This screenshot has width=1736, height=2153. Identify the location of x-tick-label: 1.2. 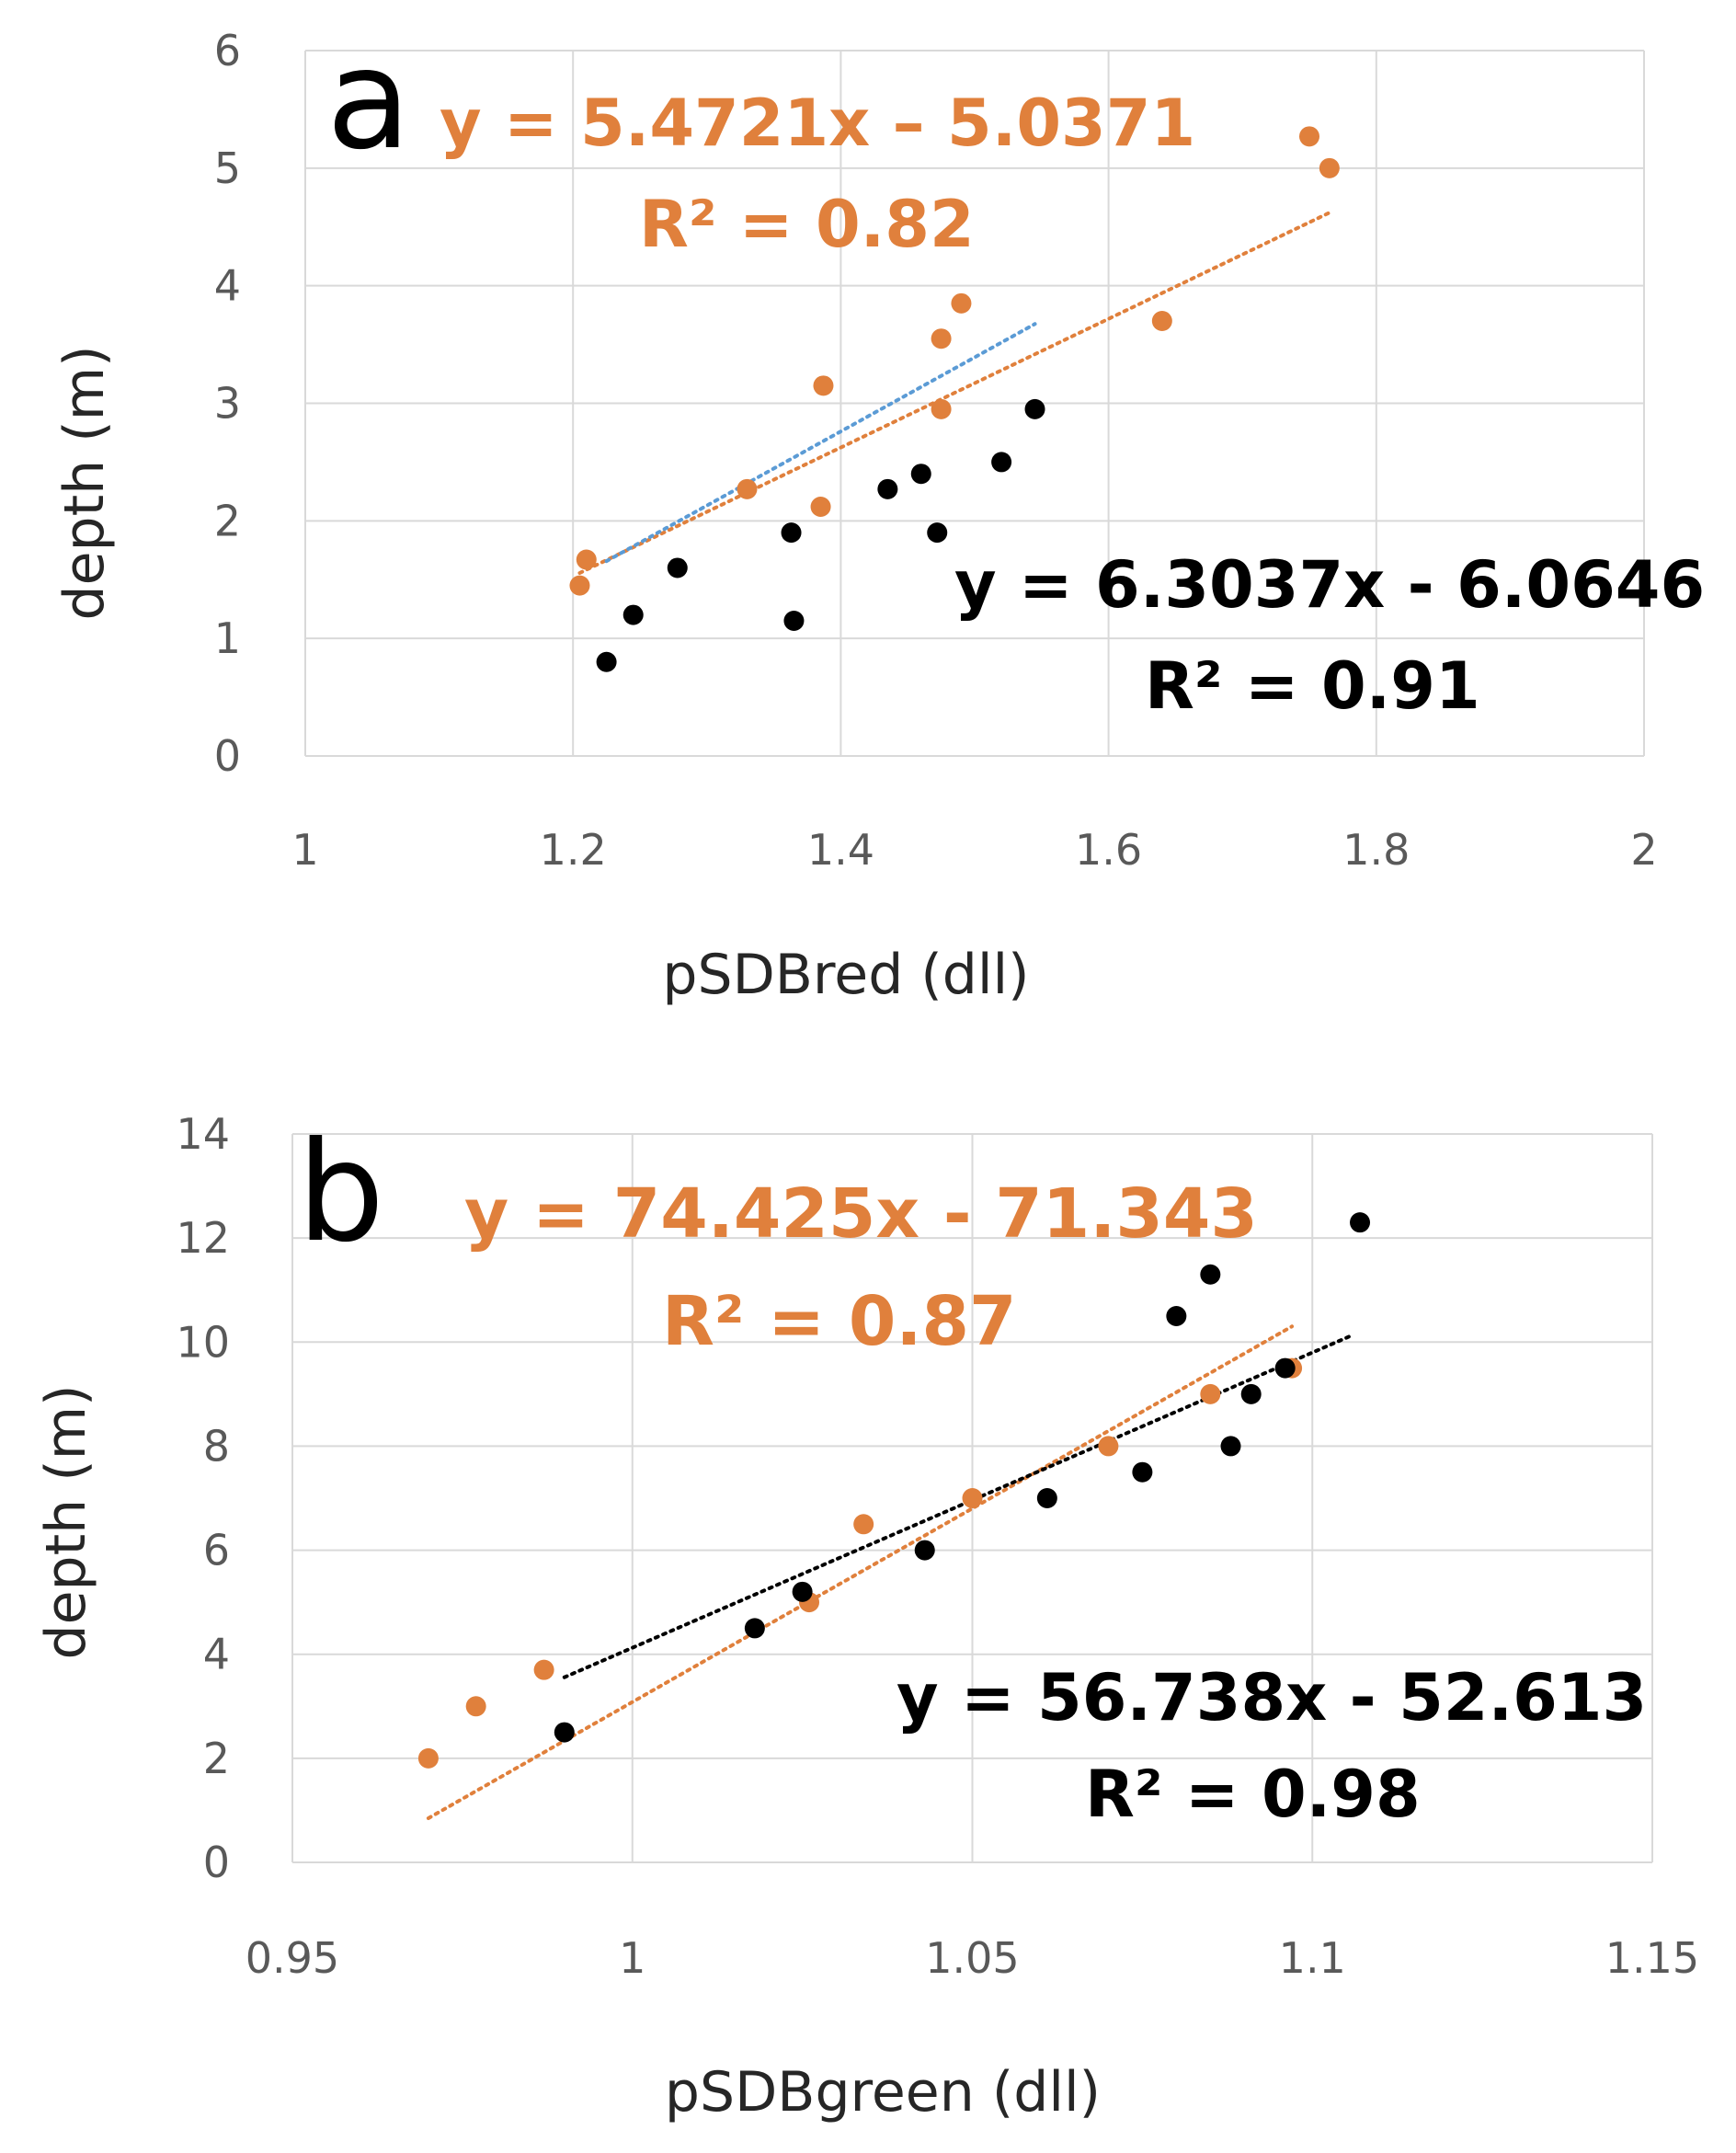
(573, 850).